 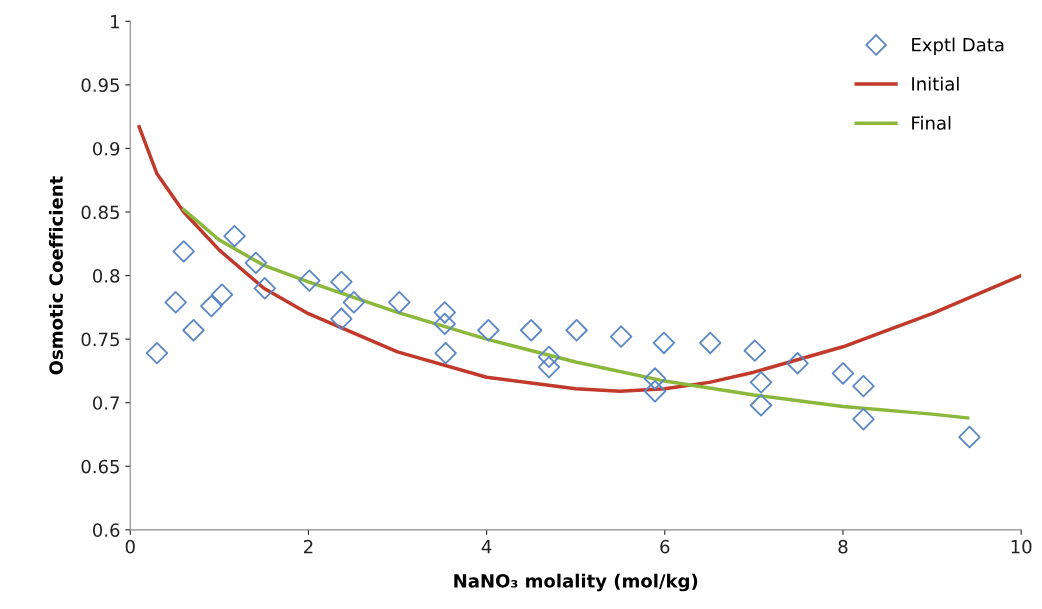 What do you see at coordinates (106, 530) in the screenshot?
I see `y-tick-label: 0.6` at bounding box center [106, 530].